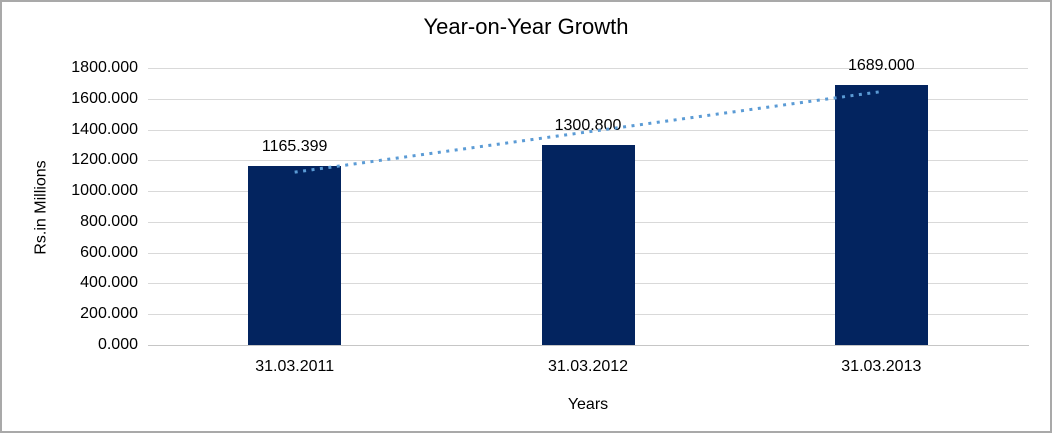 This screenshot has height=433, width=1052. Describe the element at coordinates (104, 191) in the screenshot. I see `y-tick-label: 1000.000` at that location.